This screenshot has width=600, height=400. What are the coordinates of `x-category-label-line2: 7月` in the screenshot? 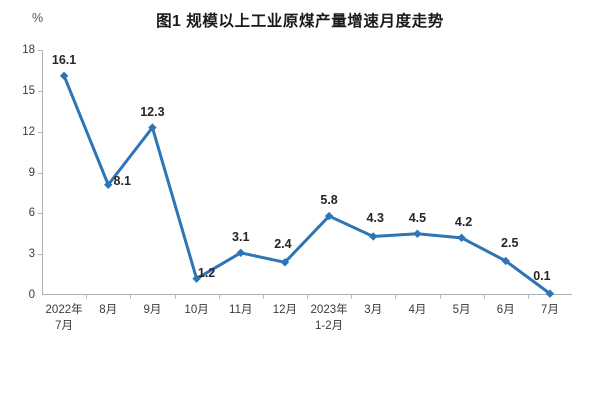 It's located at (64, 325).